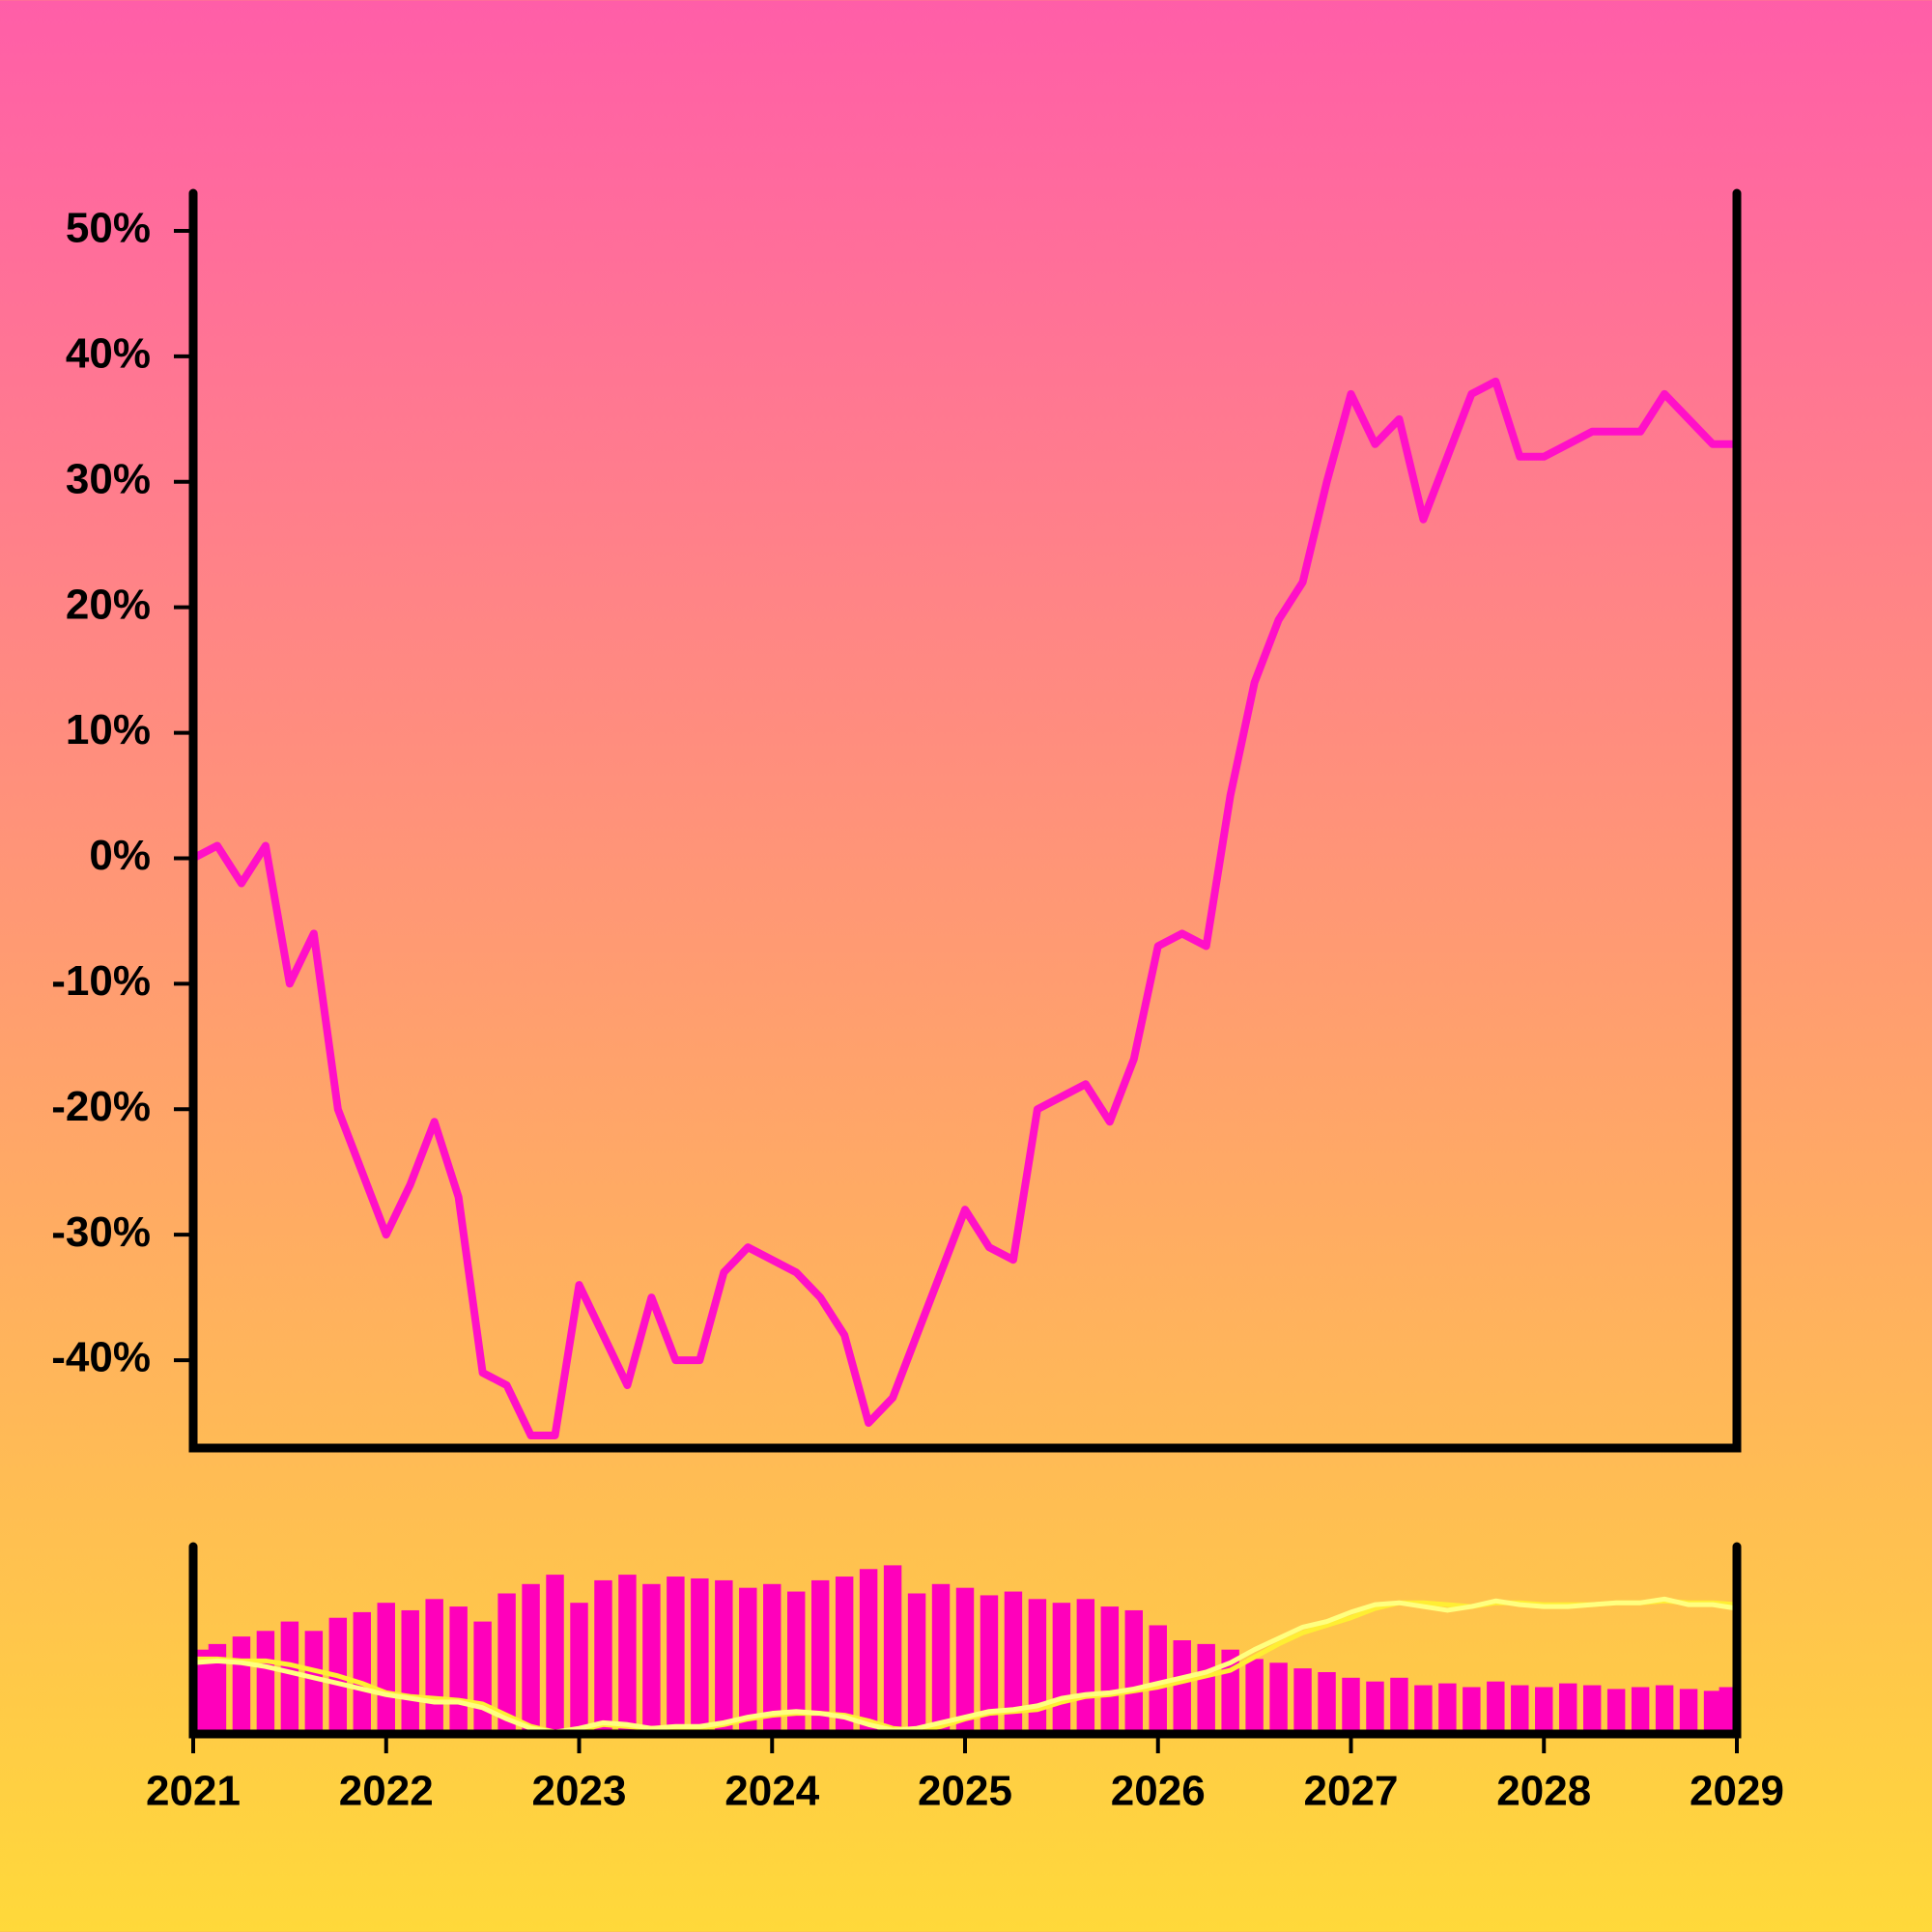 The image size is (1932, 1932). What do you see at coordinates (101, 1106) in the screenshot?
I see `y-tick-label: -20%` at bounding box center [101, 1106].